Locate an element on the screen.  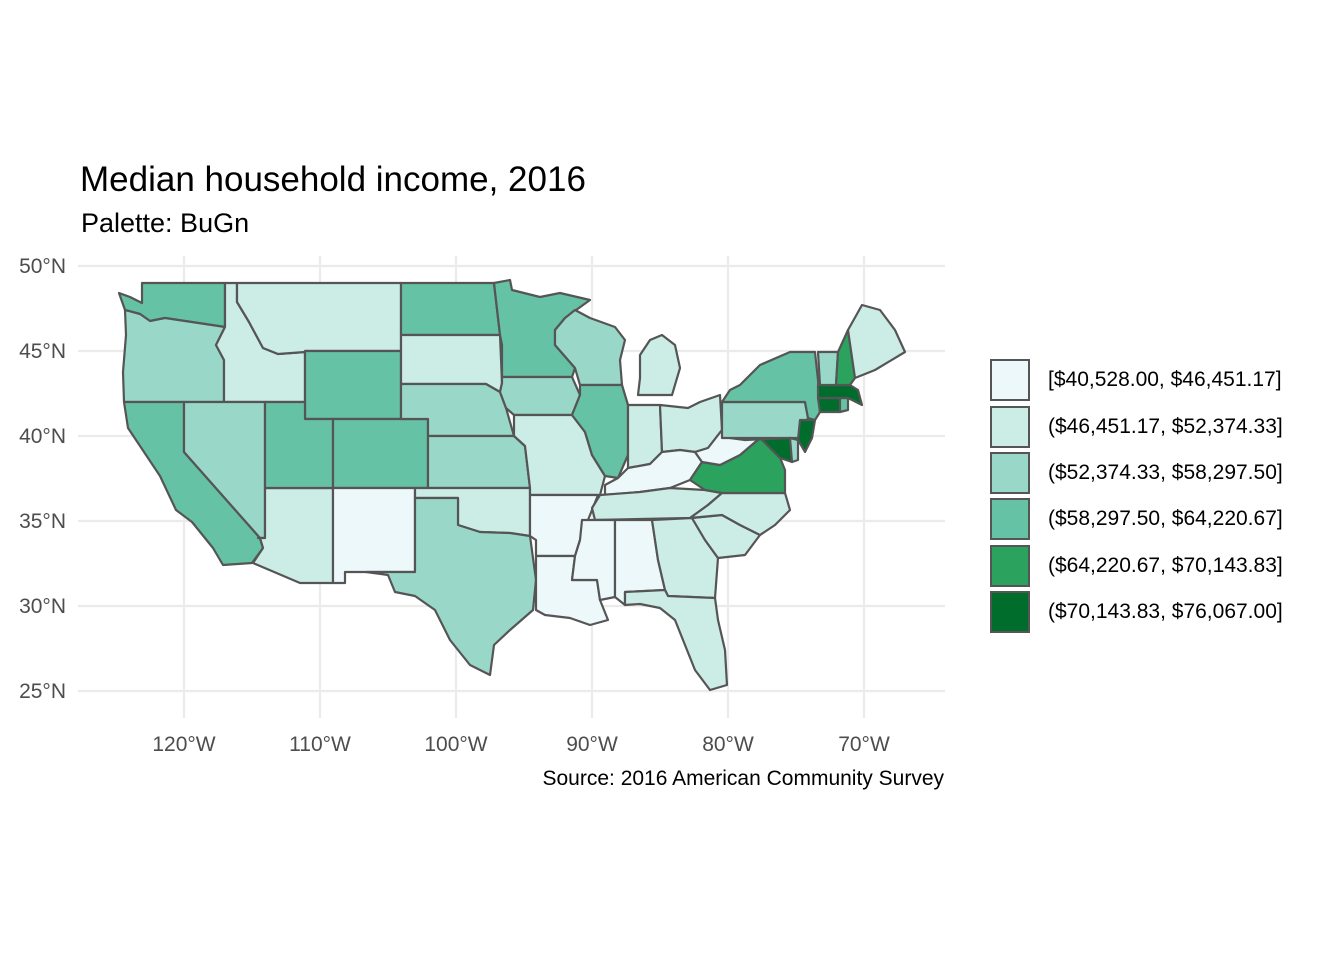
y-tick-label: 50°N is located at coordinates (42, 266).